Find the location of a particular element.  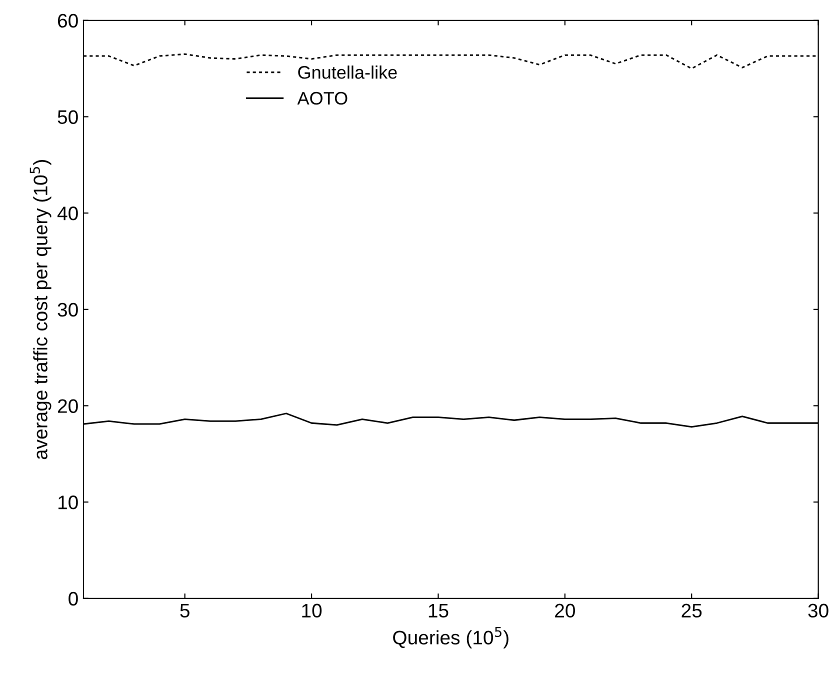

x-tick-label: 15 is located at coordinates (438, 611).